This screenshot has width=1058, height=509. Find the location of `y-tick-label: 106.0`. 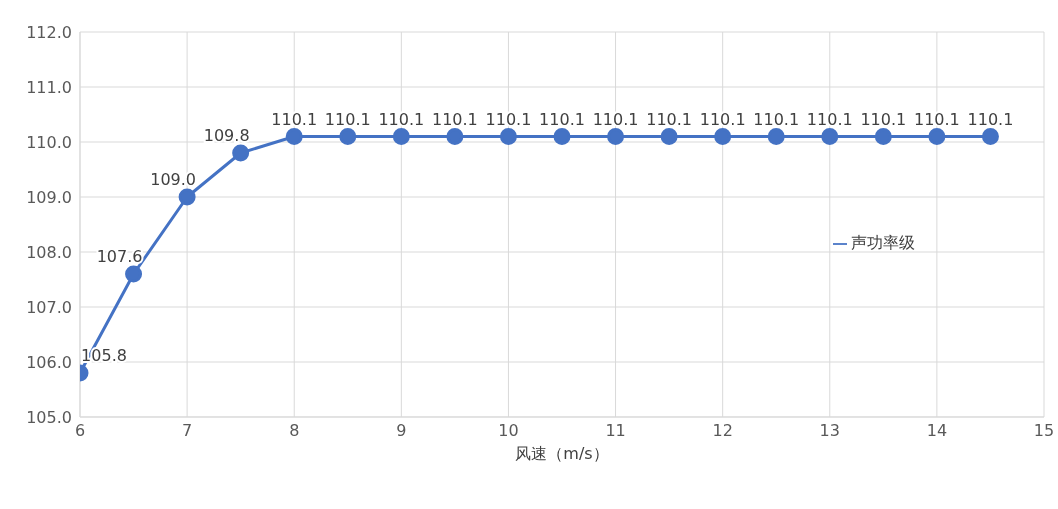

y-tick-label: 106.0 is located at coordinates (49, 362).